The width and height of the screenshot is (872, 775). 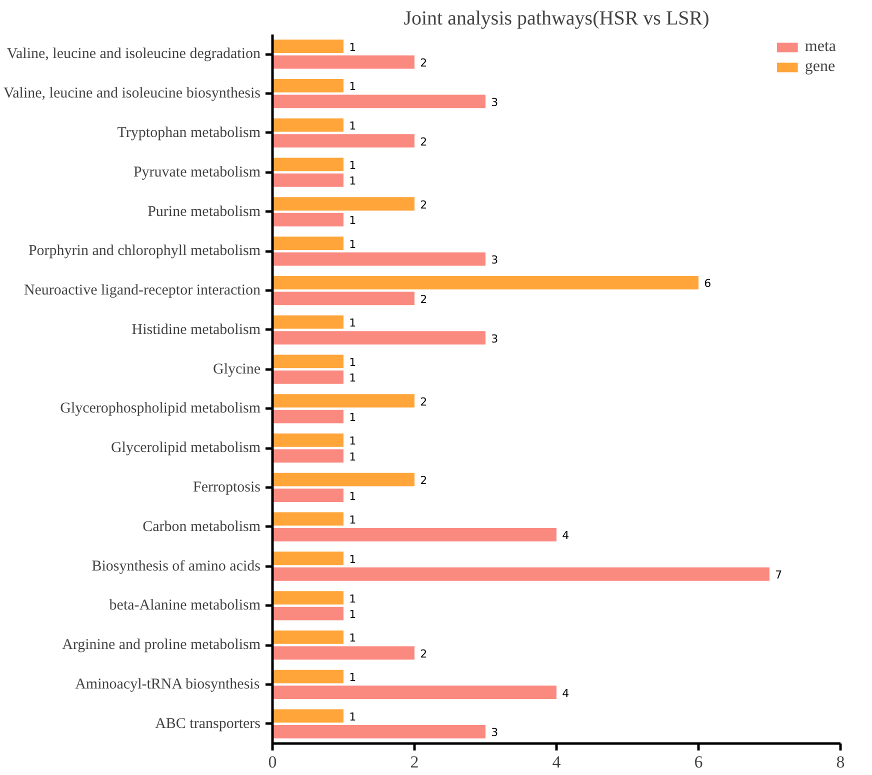 I want to click on y-tick-label: Valine, leucine and isoleucine biosynthesis, so click(x=132, y=94).